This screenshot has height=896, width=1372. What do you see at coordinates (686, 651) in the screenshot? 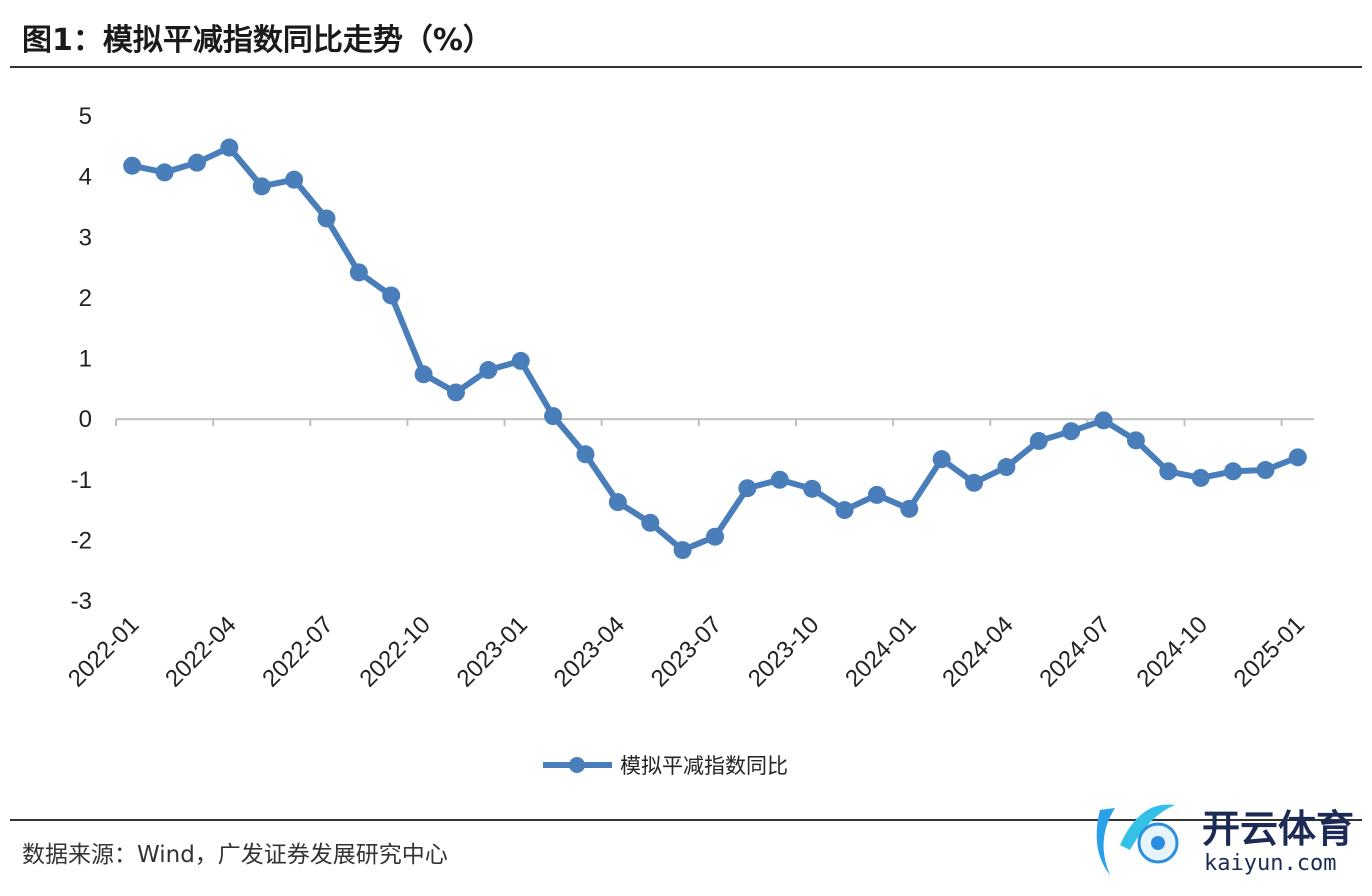
I see `x-tick-label: 2023-07` at bounding box center [686, 651].